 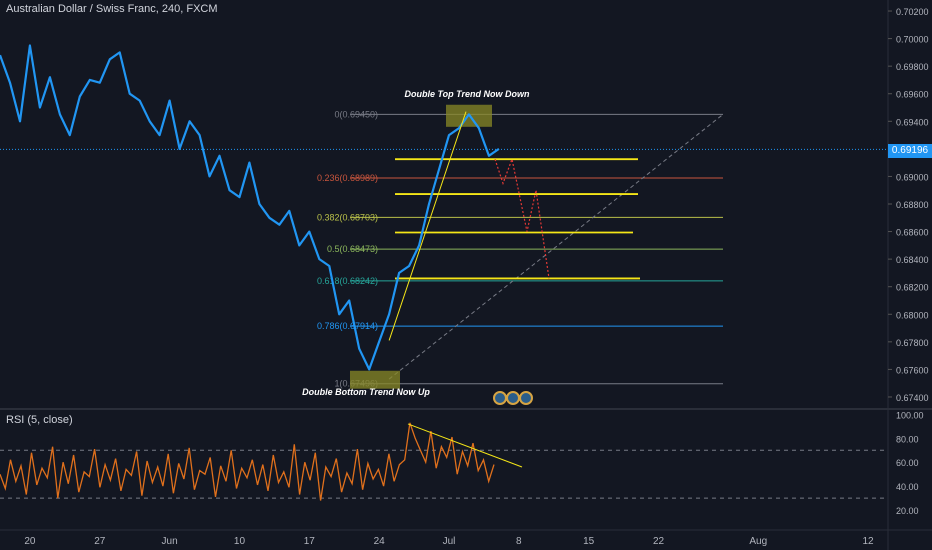 I want to click on projection-path, so click(x=522, y=218).